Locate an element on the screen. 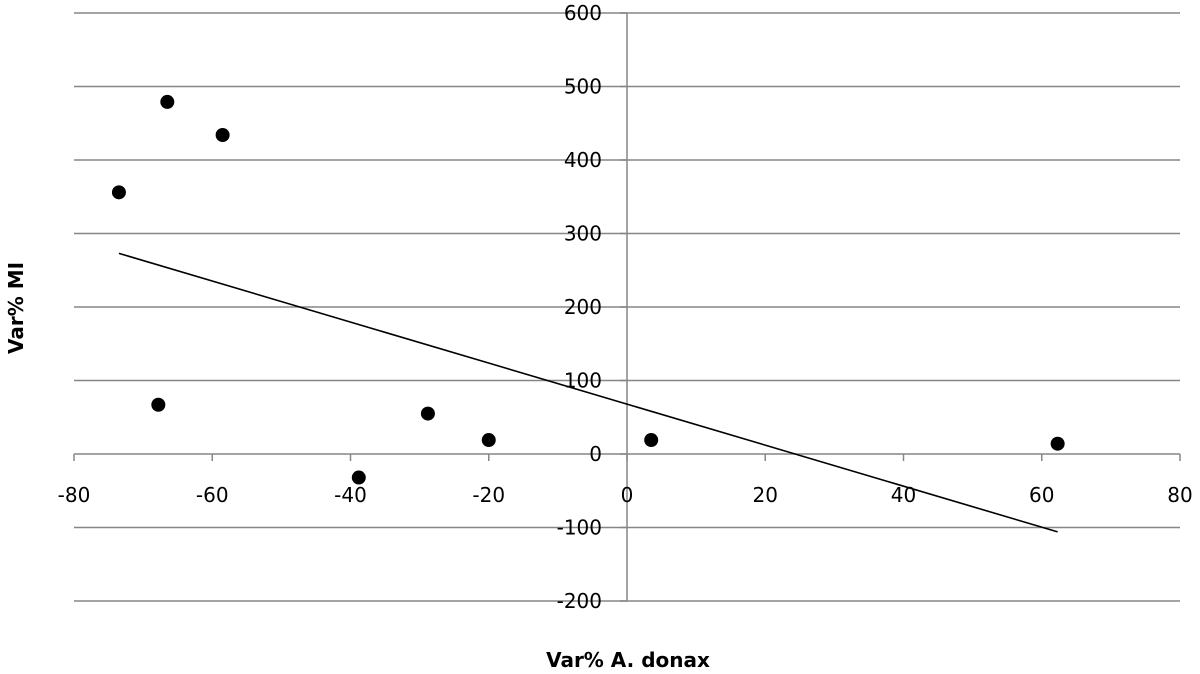 The image size is (1200, 674). x-tick-label: -20 is located at coordinates (488, 495).